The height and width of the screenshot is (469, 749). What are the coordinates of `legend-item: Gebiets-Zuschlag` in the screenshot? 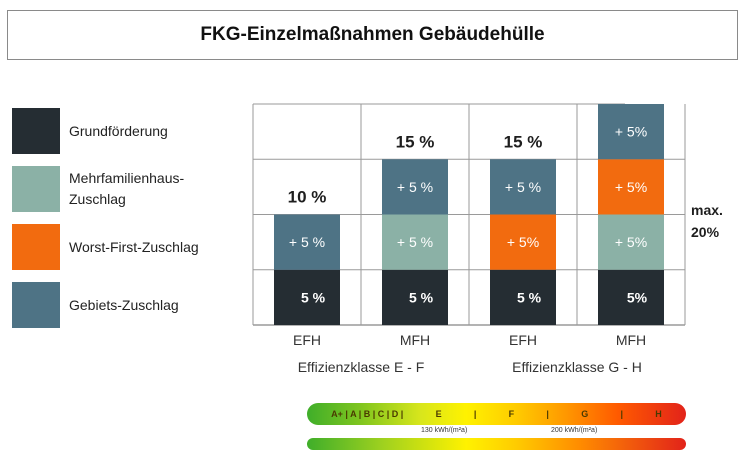 It's located at (95, 305).